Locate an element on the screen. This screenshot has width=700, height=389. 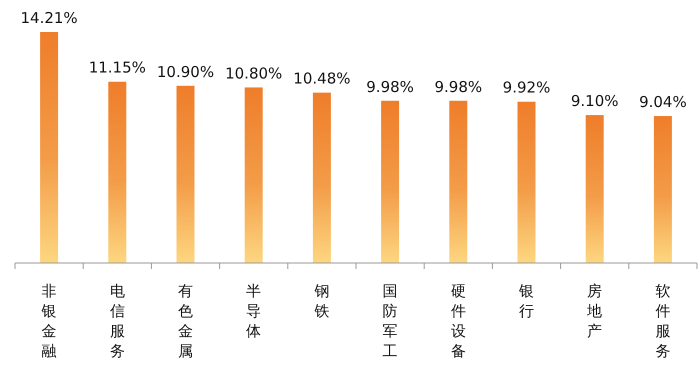
x-tick-label: 国防军工 is located at coordinates (390, 321).